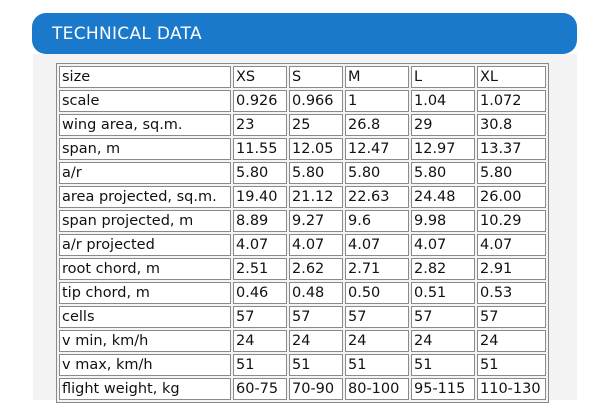 The image size is (602, 403). I want to click on table-header-row: size XS S M L XL, so click(302, 77).